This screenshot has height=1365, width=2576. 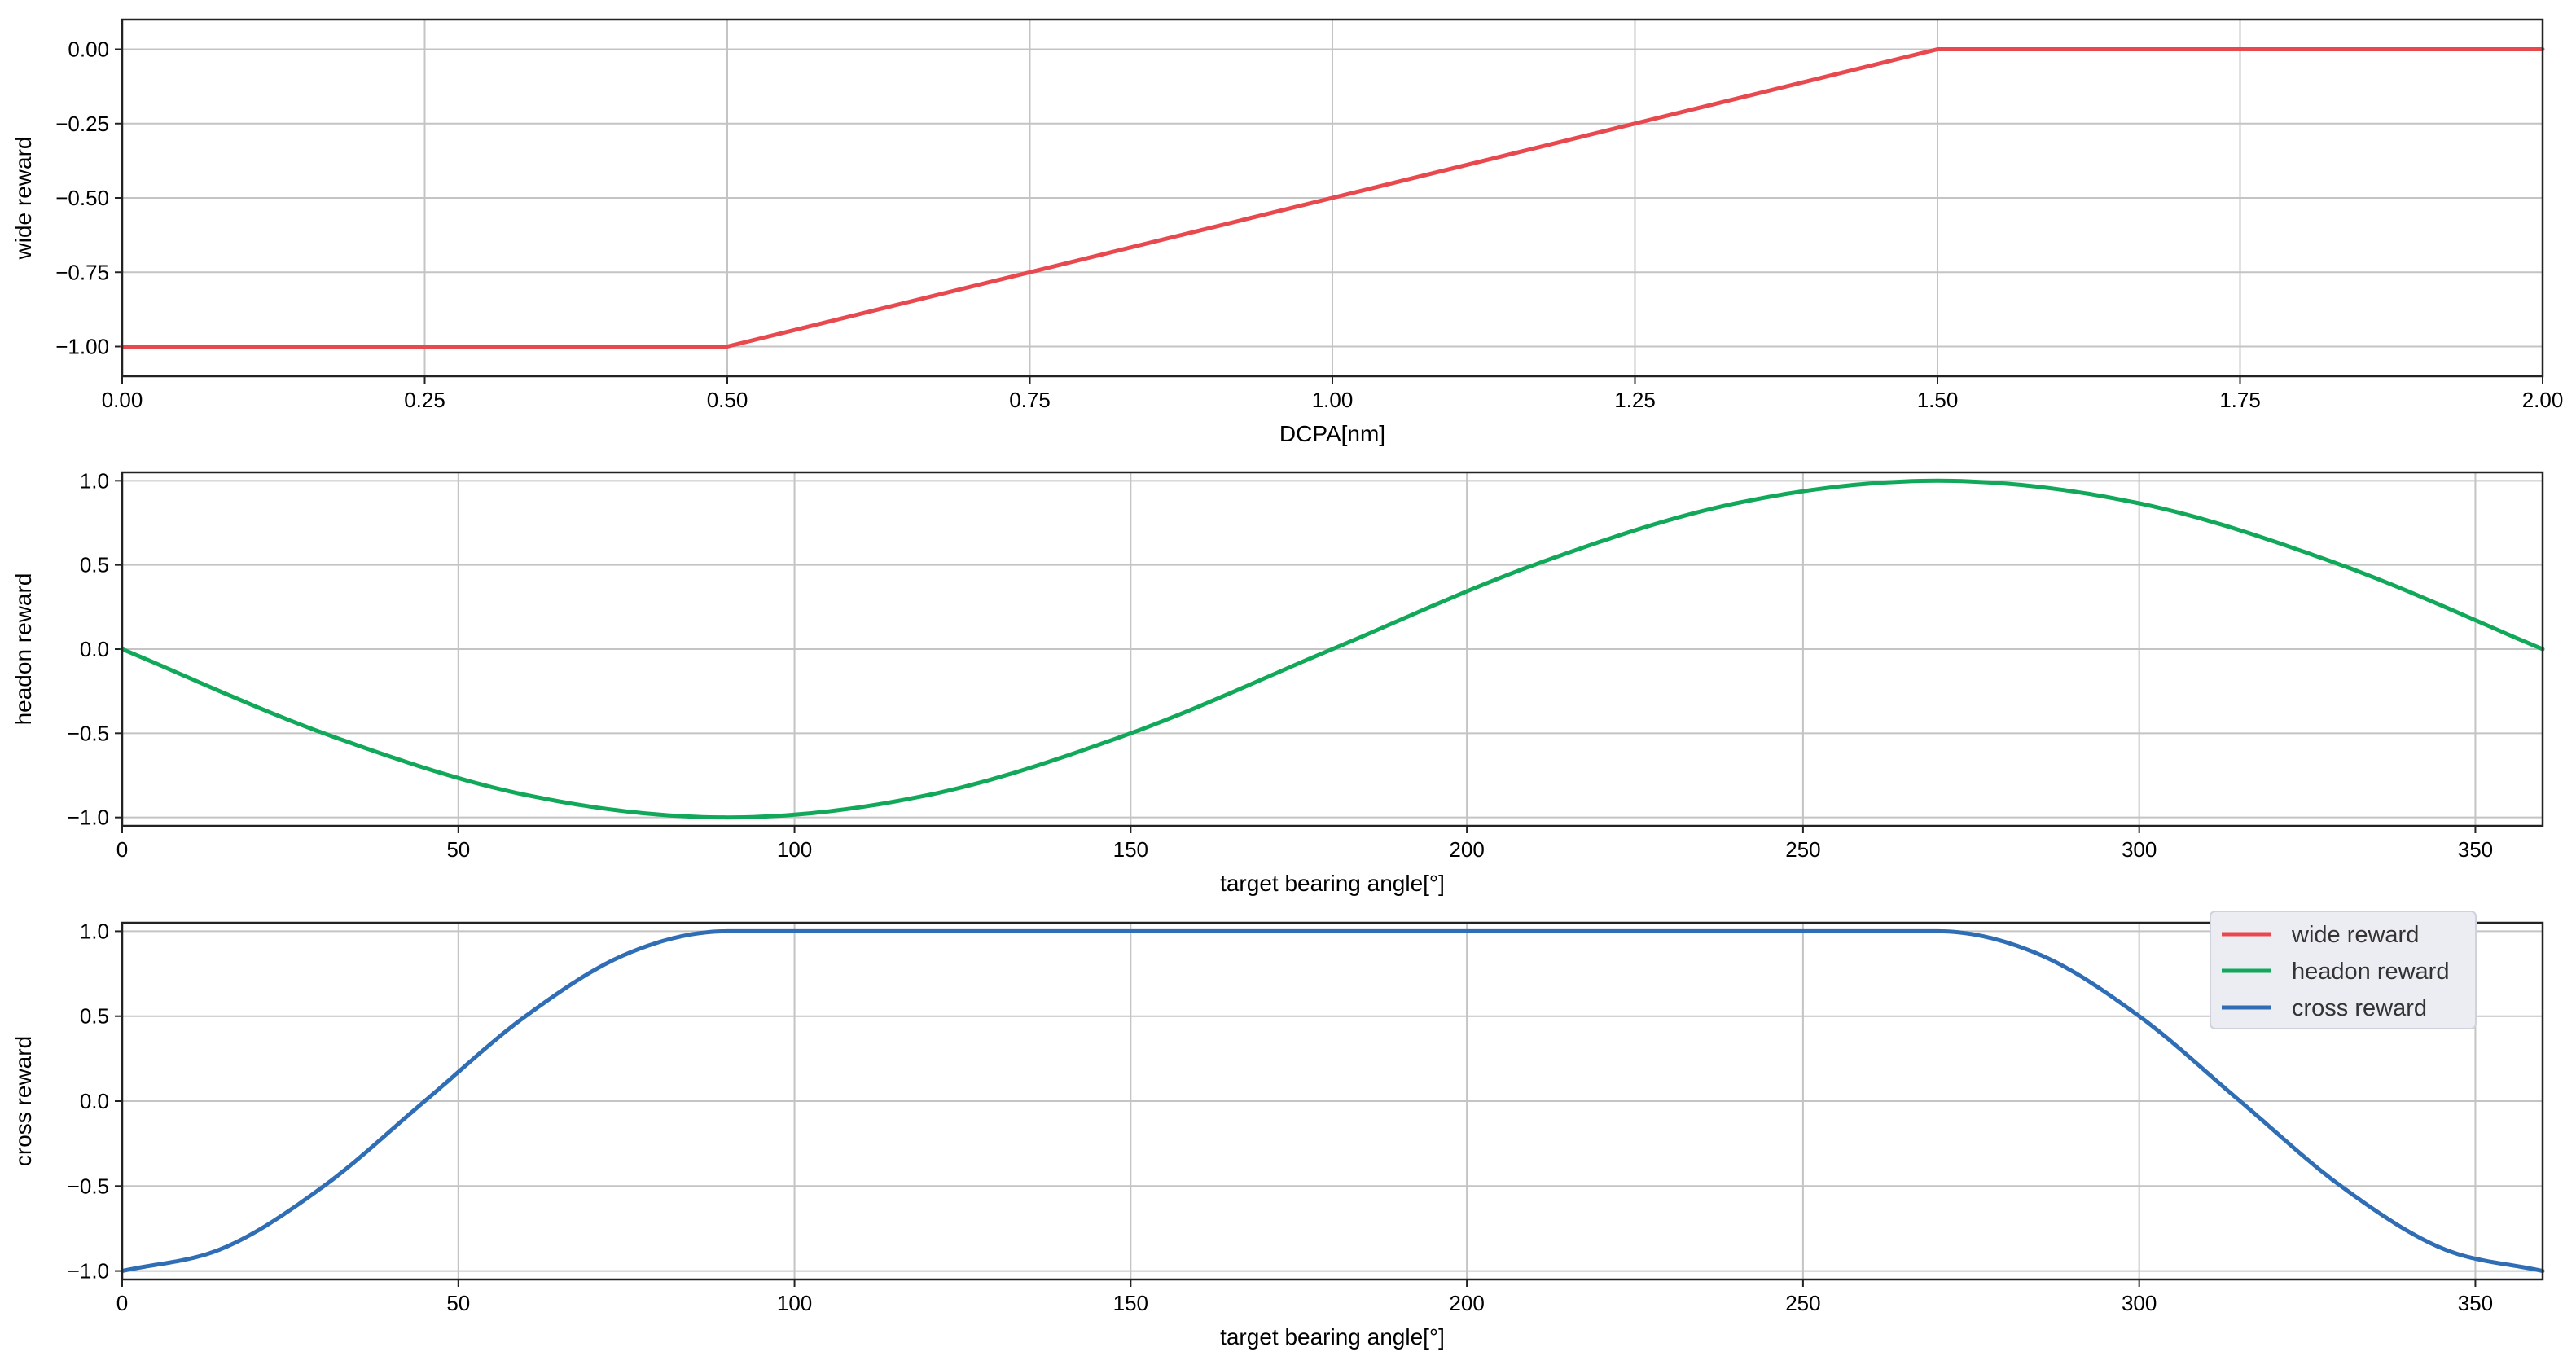 What do you see at coordinates (23, 199) in the screenshot?
I see `y-axis-label: wide reward` at bounding box center [23, 199].